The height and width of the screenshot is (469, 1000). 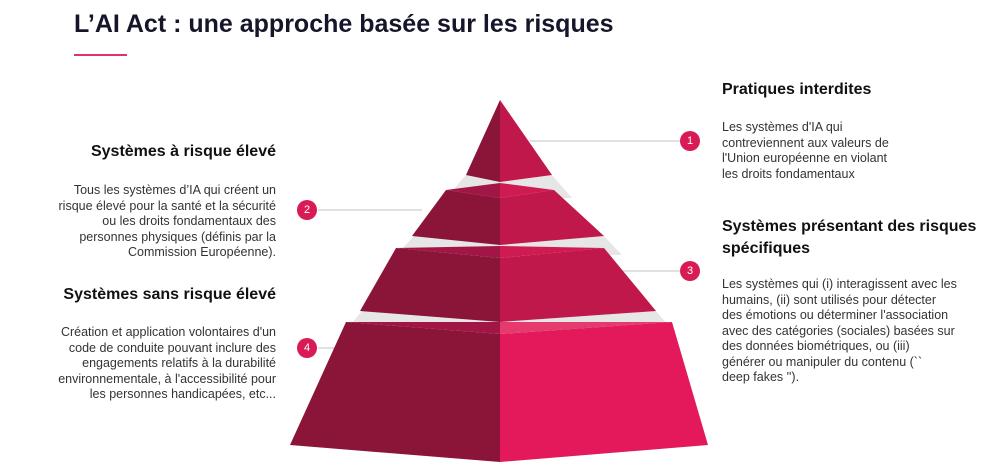 I want to click on badge-1-number: 1, so click(x=690, y=141).